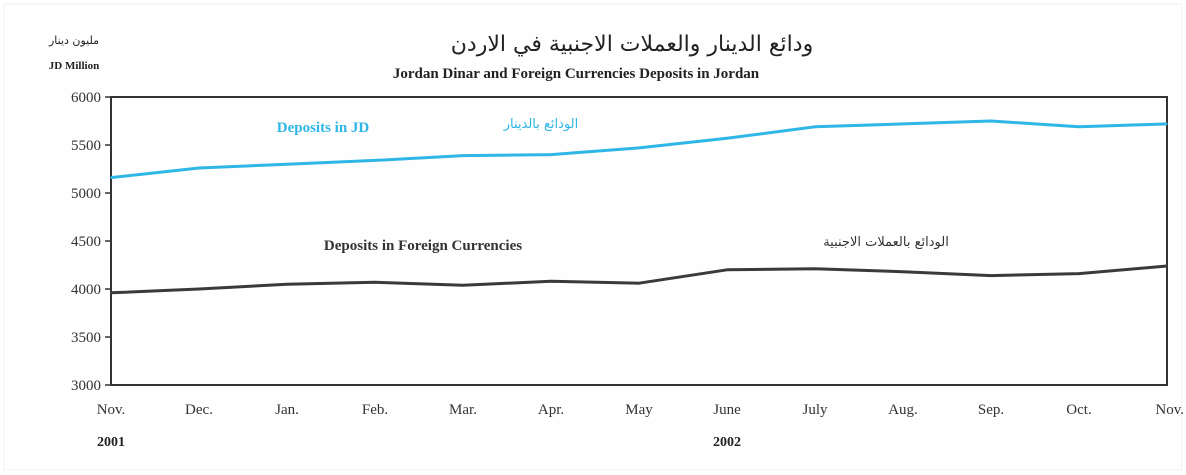 The height and width of the screenshot is (475, 1186). I want to click on x-tick-label: Sep., so click(991, 410).